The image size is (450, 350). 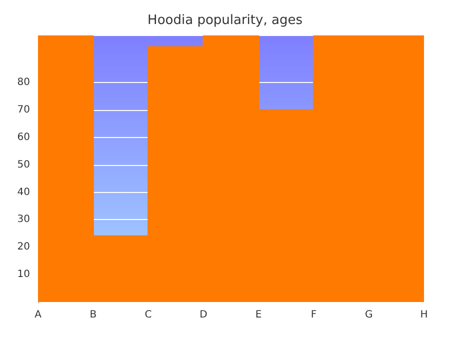 What do you see at coordinates (225, 20) in the screenshot?
I see `chart-title: Hoodia popularity, ages` at bounding box center [225, 20].